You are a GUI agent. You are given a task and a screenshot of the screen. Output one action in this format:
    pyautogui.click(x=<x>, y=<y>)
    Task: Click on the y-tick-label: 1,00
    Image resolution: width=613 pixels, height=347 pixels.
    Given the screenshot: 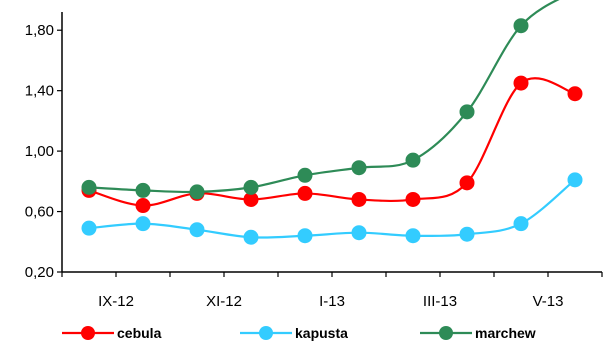 What is the action you would take?
    pyautogui.click(x=39, y=151)
    